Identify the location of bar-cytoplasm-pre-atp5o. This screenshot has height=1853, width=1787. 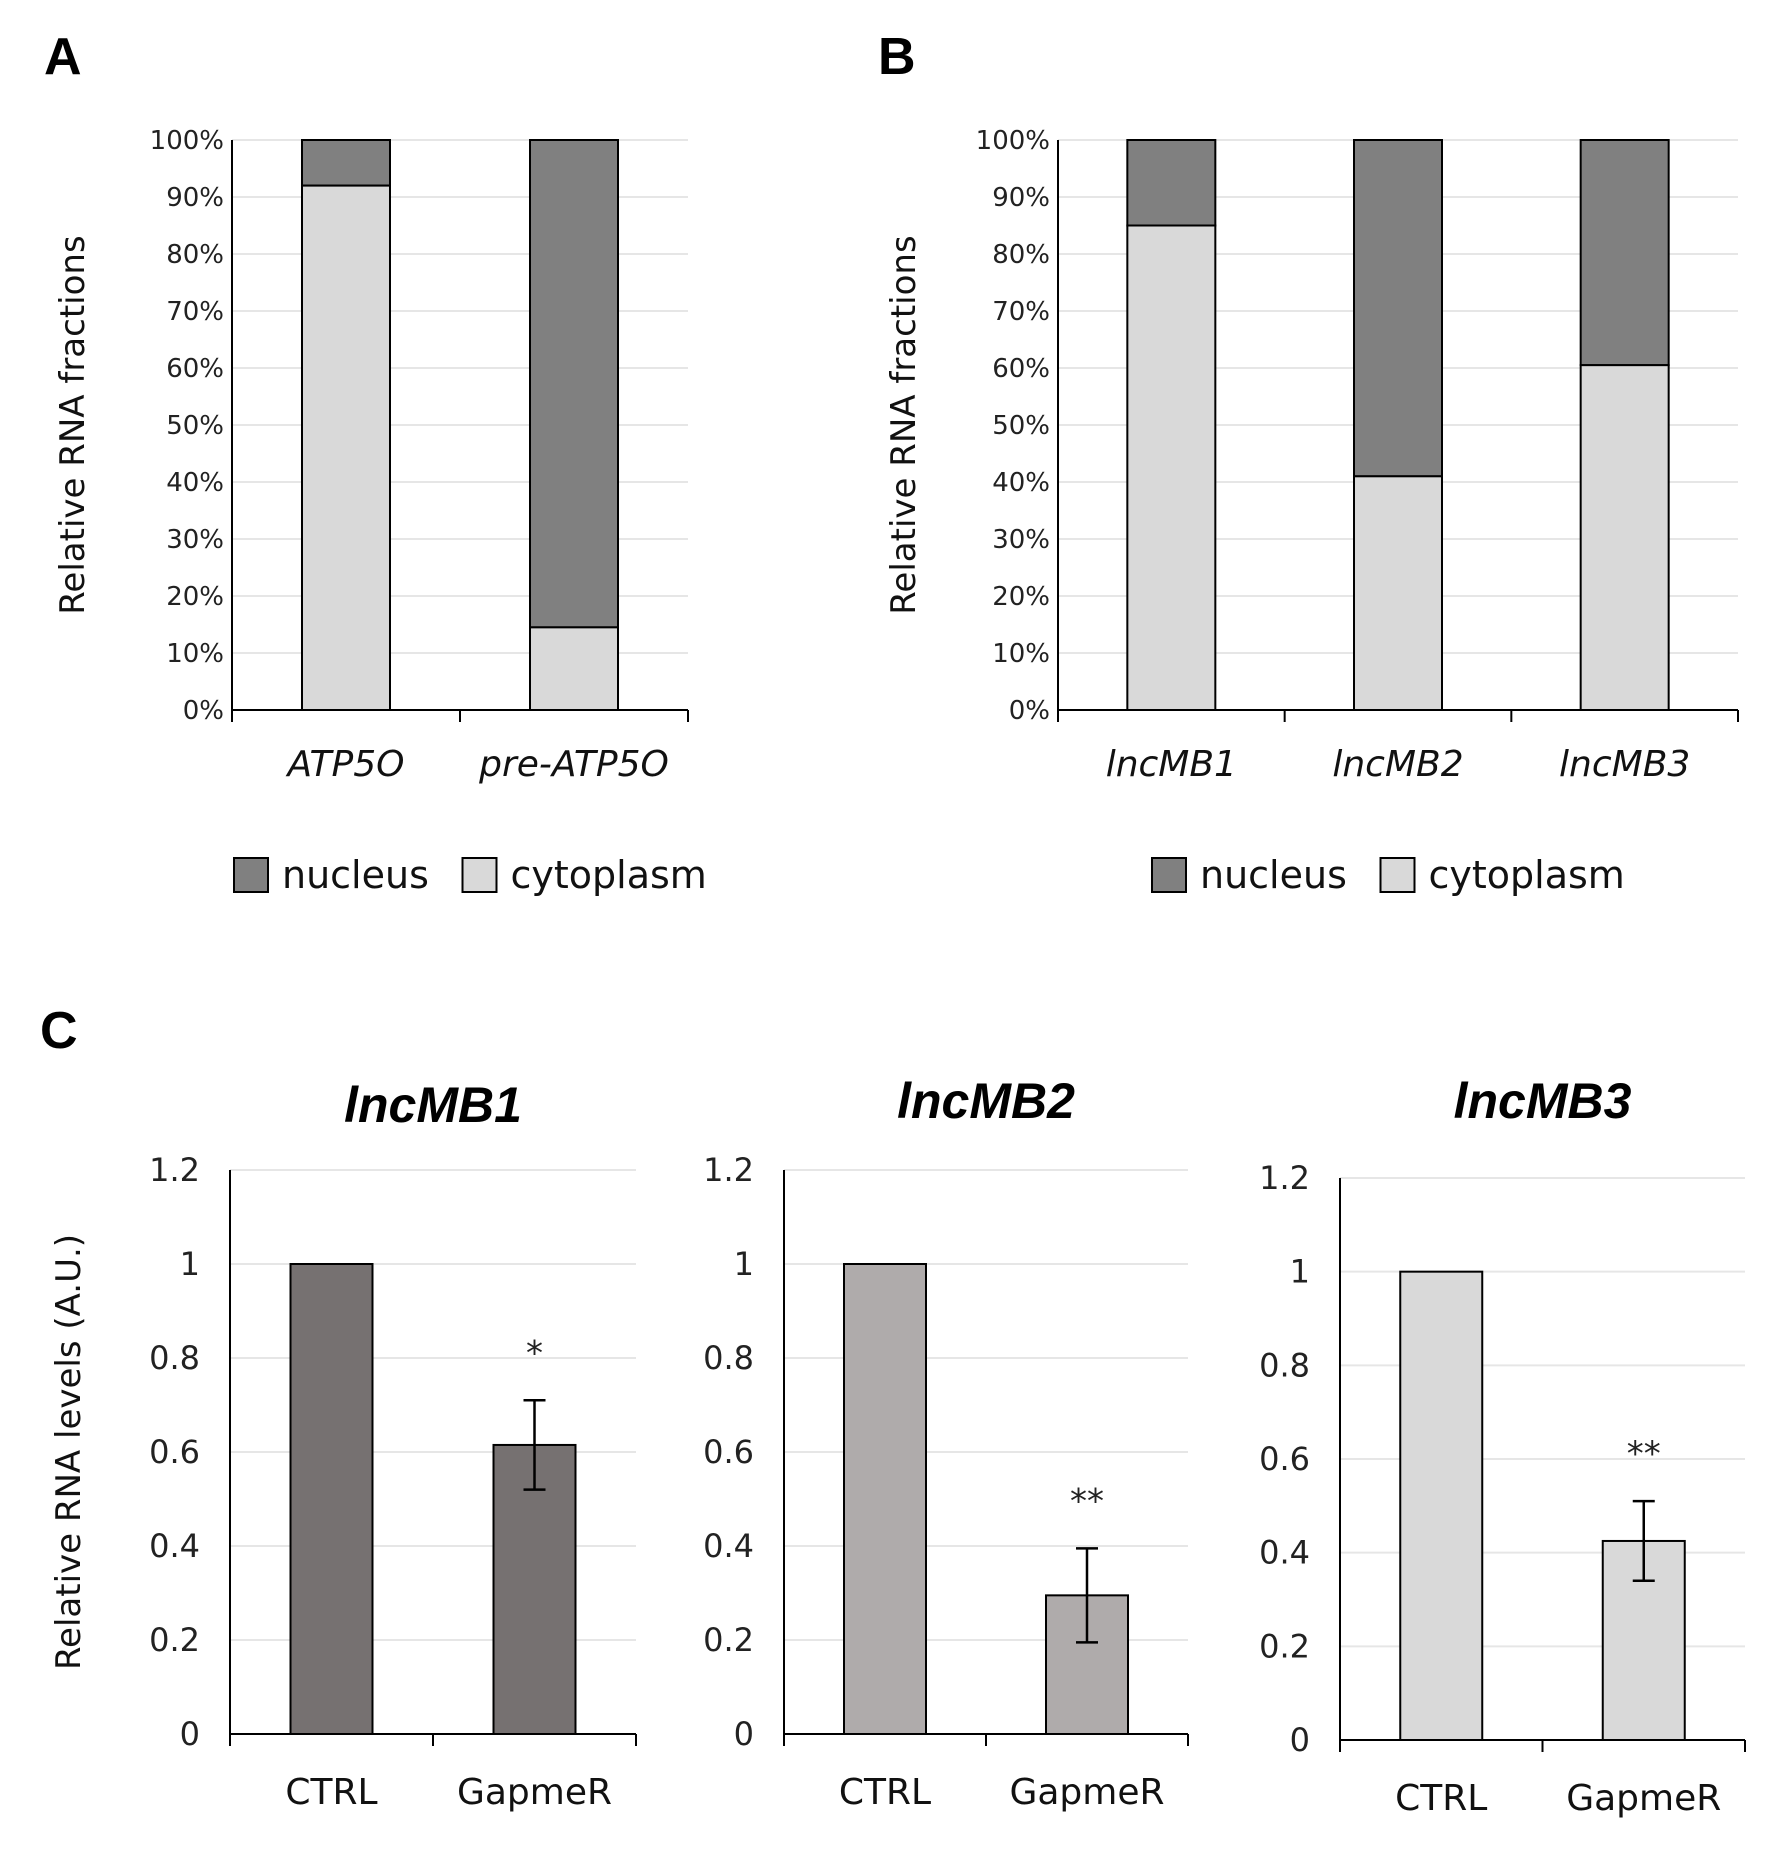
(574, 668).